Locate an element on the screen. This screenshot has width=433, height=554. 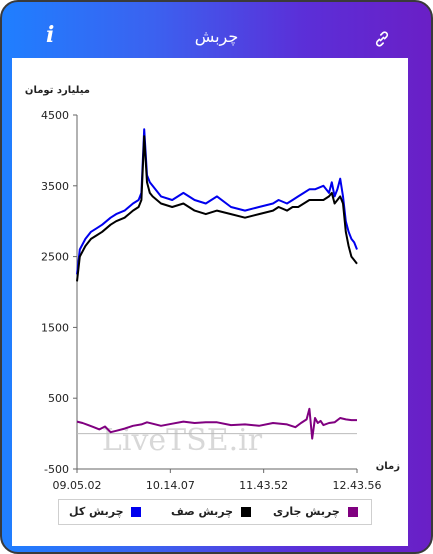
legend: چربش کل چربش صف چربش جاری is located at coordinates (215, 512).